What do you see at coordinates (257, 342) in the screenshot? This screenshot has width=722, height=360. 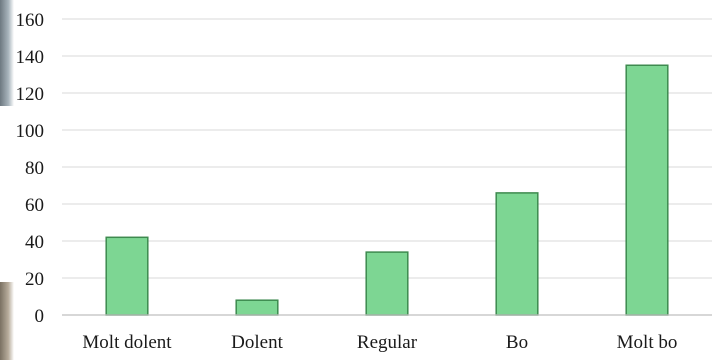 I see `x-tick-label: Dolent` at bounding box center [257, 342].